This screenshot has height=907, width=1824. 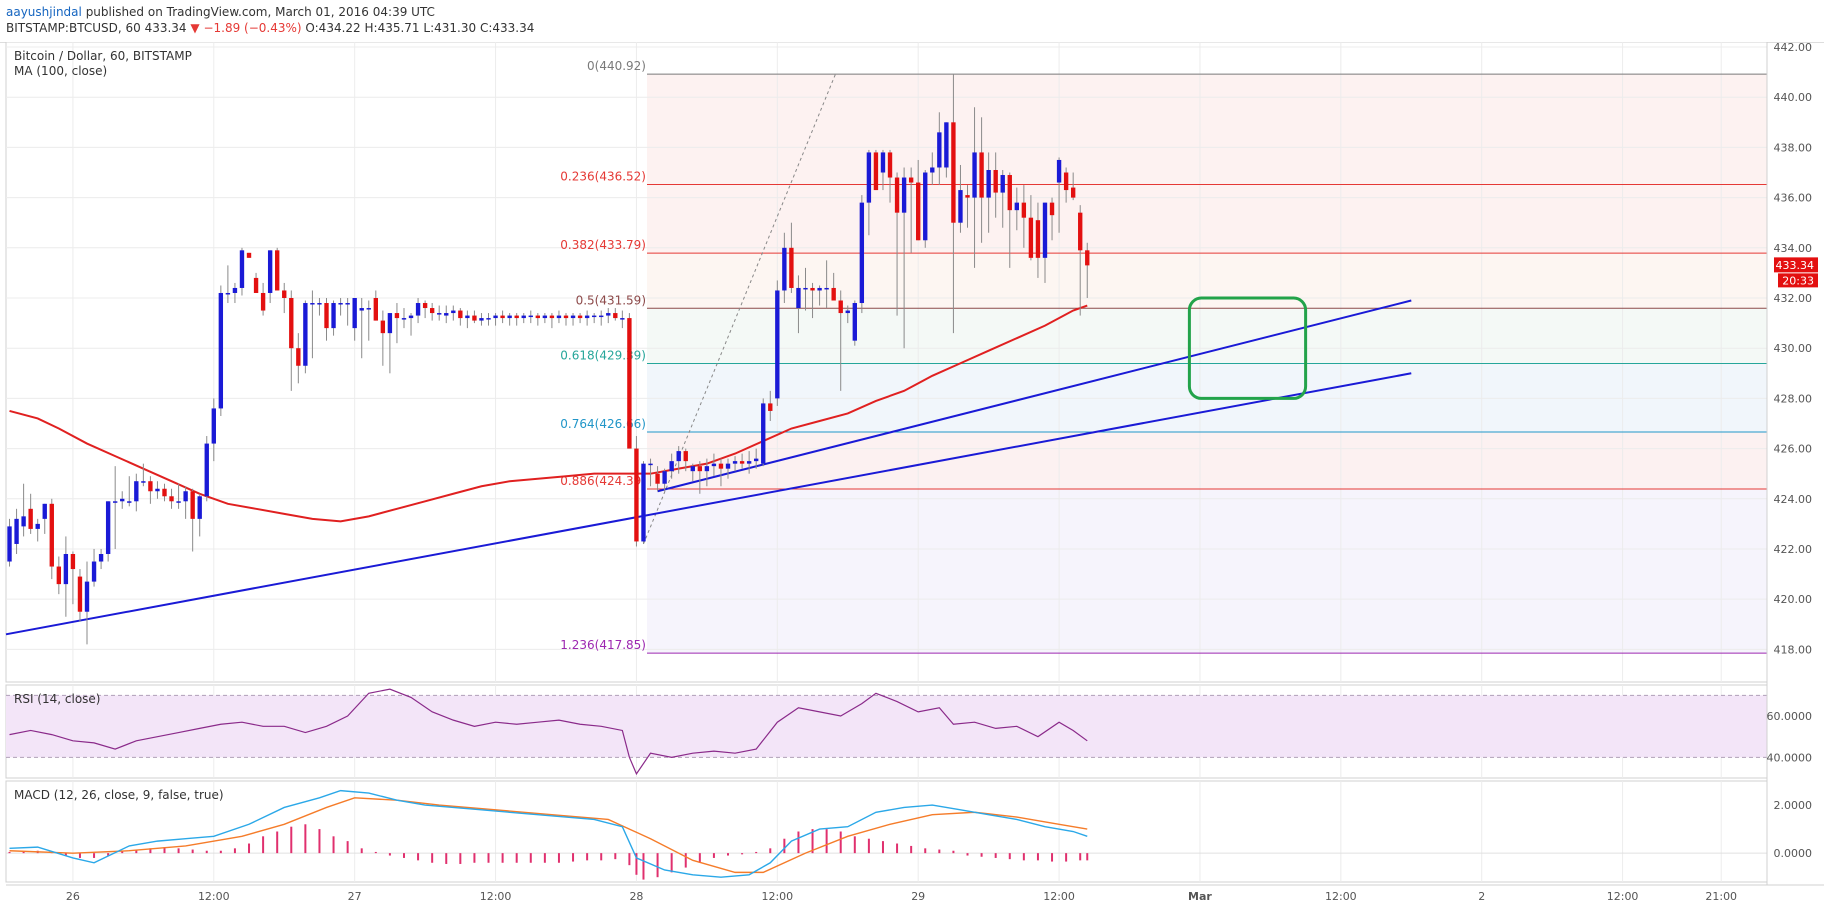 What do you see at coordinates (1793, 599) in the screenshot?
I see `price-tick-label: 420.00` at bounding box center [1793, 599].